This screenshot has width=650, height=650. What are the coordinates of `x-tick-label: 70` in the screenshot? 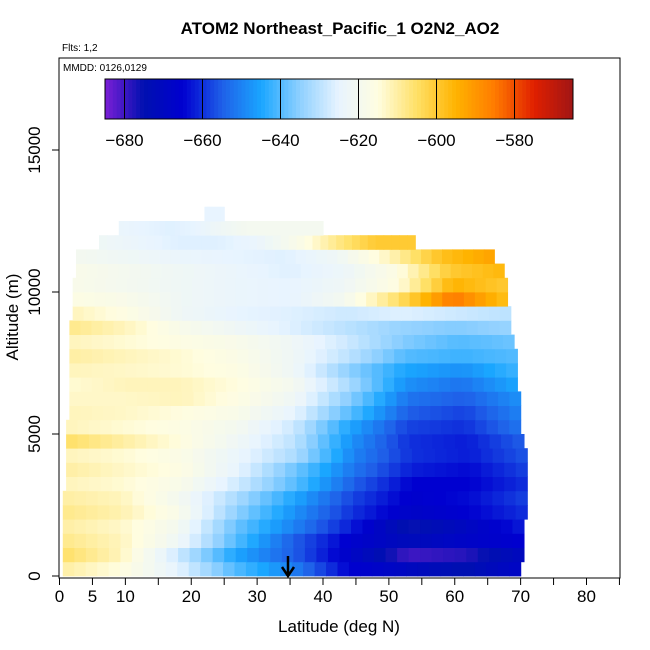 It's located at (520, 596).